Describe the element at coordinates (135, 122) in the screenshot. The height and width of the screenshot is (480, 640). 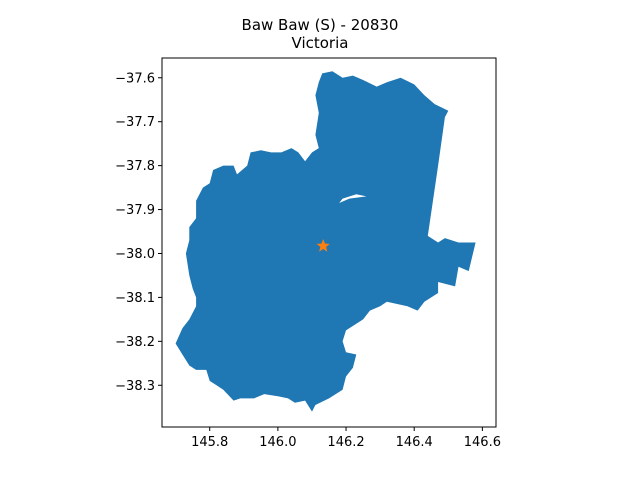
I see `y-tick-label: −37.7` at that location.